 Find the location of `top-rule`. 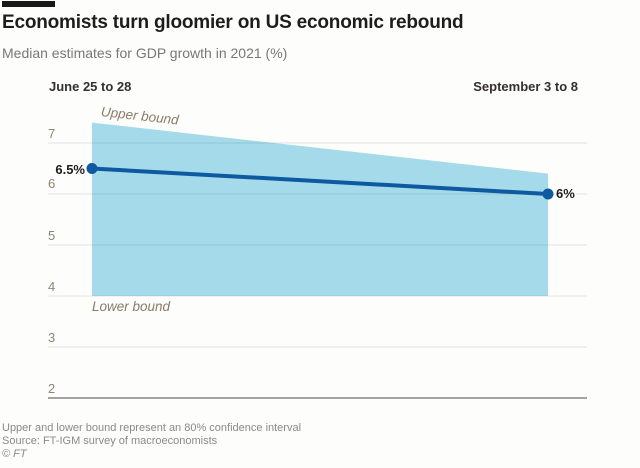

top-rule is located at coordinates (28, 4).